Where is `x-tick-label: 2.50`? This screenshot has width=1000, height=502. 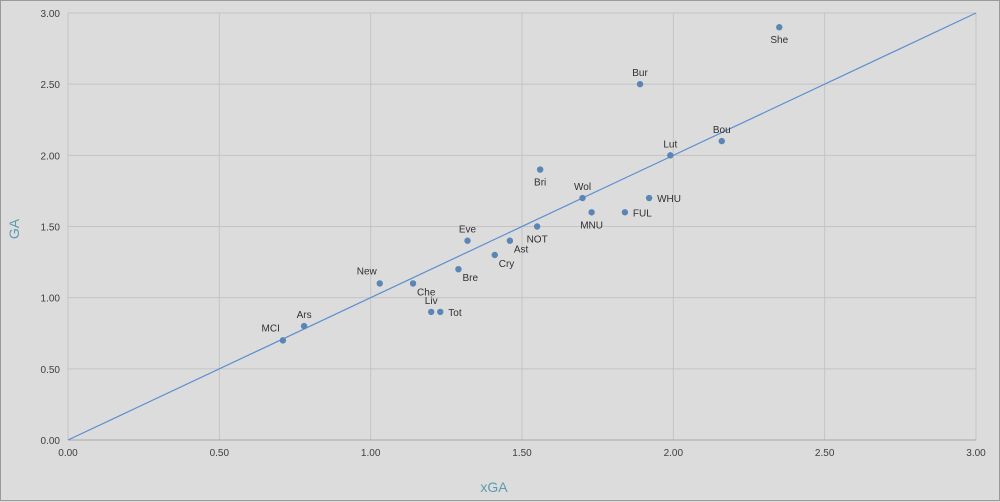
x-tick-label: 2.50 is located at coordinates (825, 453).